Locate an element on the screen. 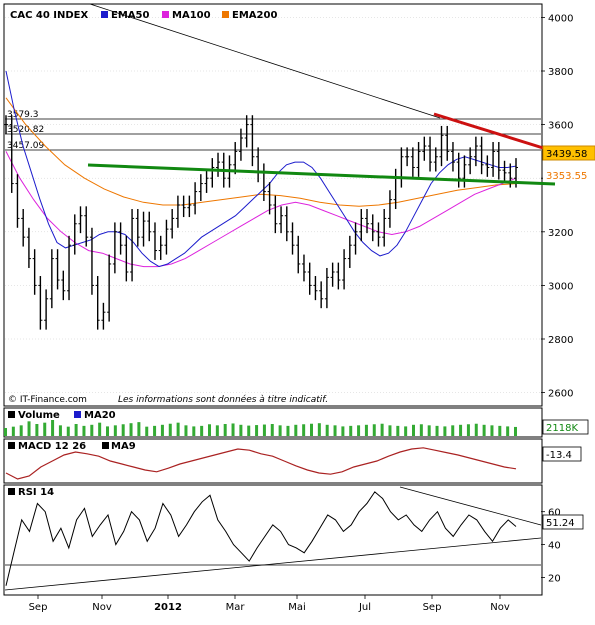 Image resolution: width=595 pixels, height=625 pixels. legend: CAC 40 INDEX EMA50 MA100 EMA200 is located at coordinates (143, 15).